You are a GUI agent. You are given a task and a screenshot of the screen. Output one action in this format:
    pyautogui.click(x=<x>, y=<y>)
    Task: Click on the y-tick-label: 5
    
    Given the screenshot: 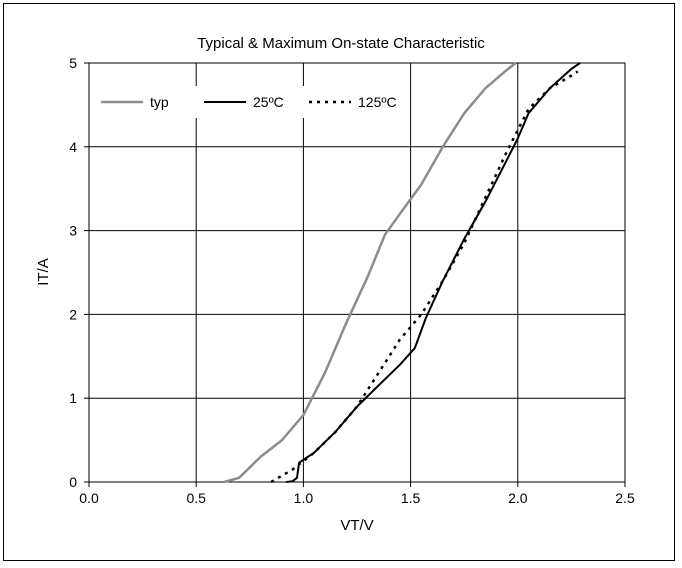 What is the action you would take?
    pyautogui.click(x=73, y=63)
    